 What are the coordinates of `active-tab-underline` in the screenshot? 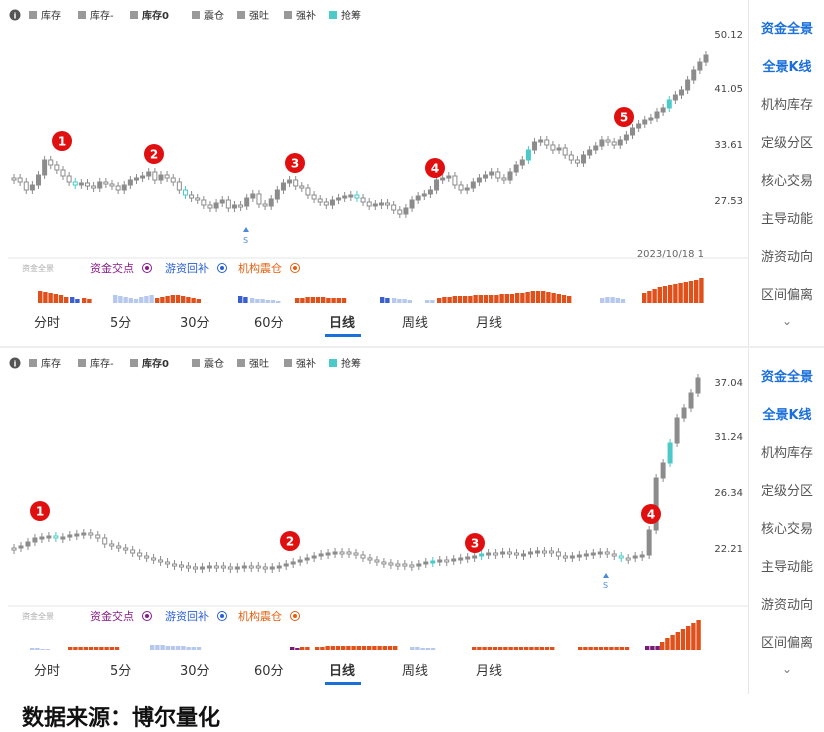 It's located at (343, 683).